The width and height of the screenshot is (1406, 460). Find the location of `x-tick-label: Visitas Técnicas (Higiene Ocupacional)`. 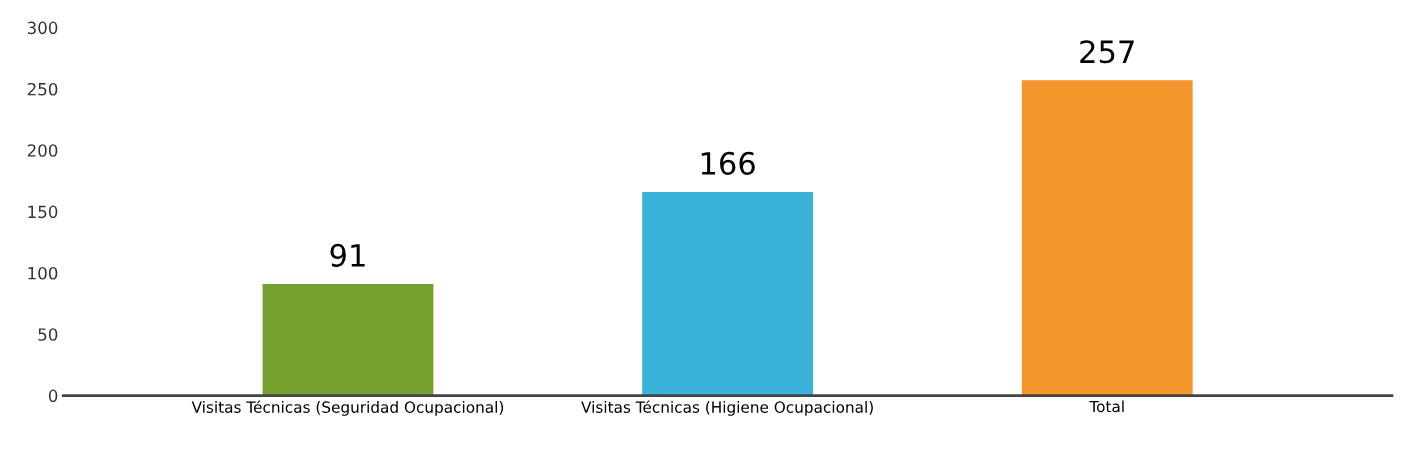

x-tick-label: Visitas Técnicas (Higiene Ocupacional) is located at coordinates (727, 408).